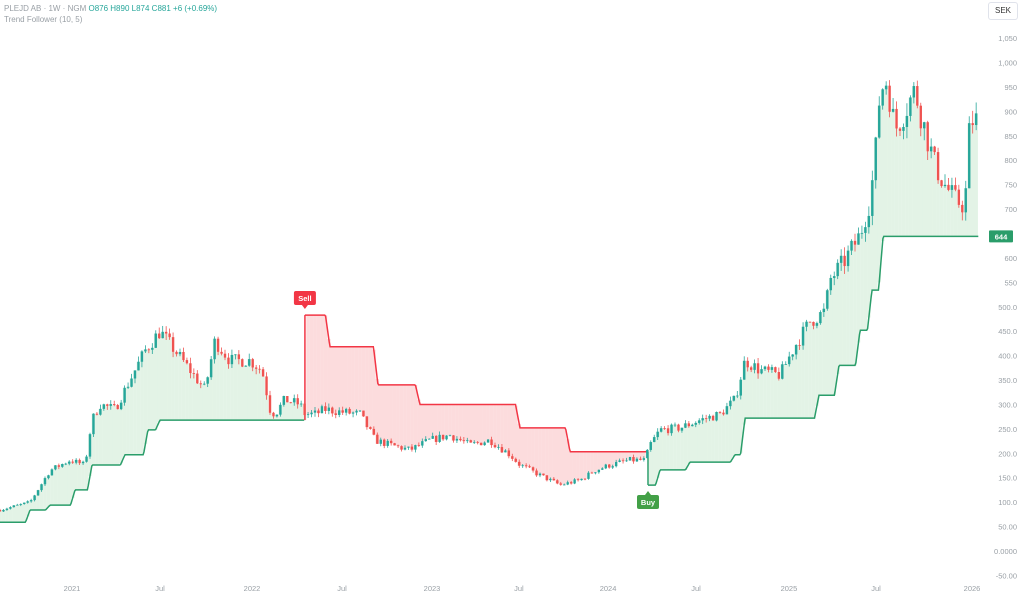 The height and width of the screenshot is (595, 1024). What do you see at coordinates (98, 8) in the screenshot?
I see `ohlc-open: O876` at bounding box center [98, 8].